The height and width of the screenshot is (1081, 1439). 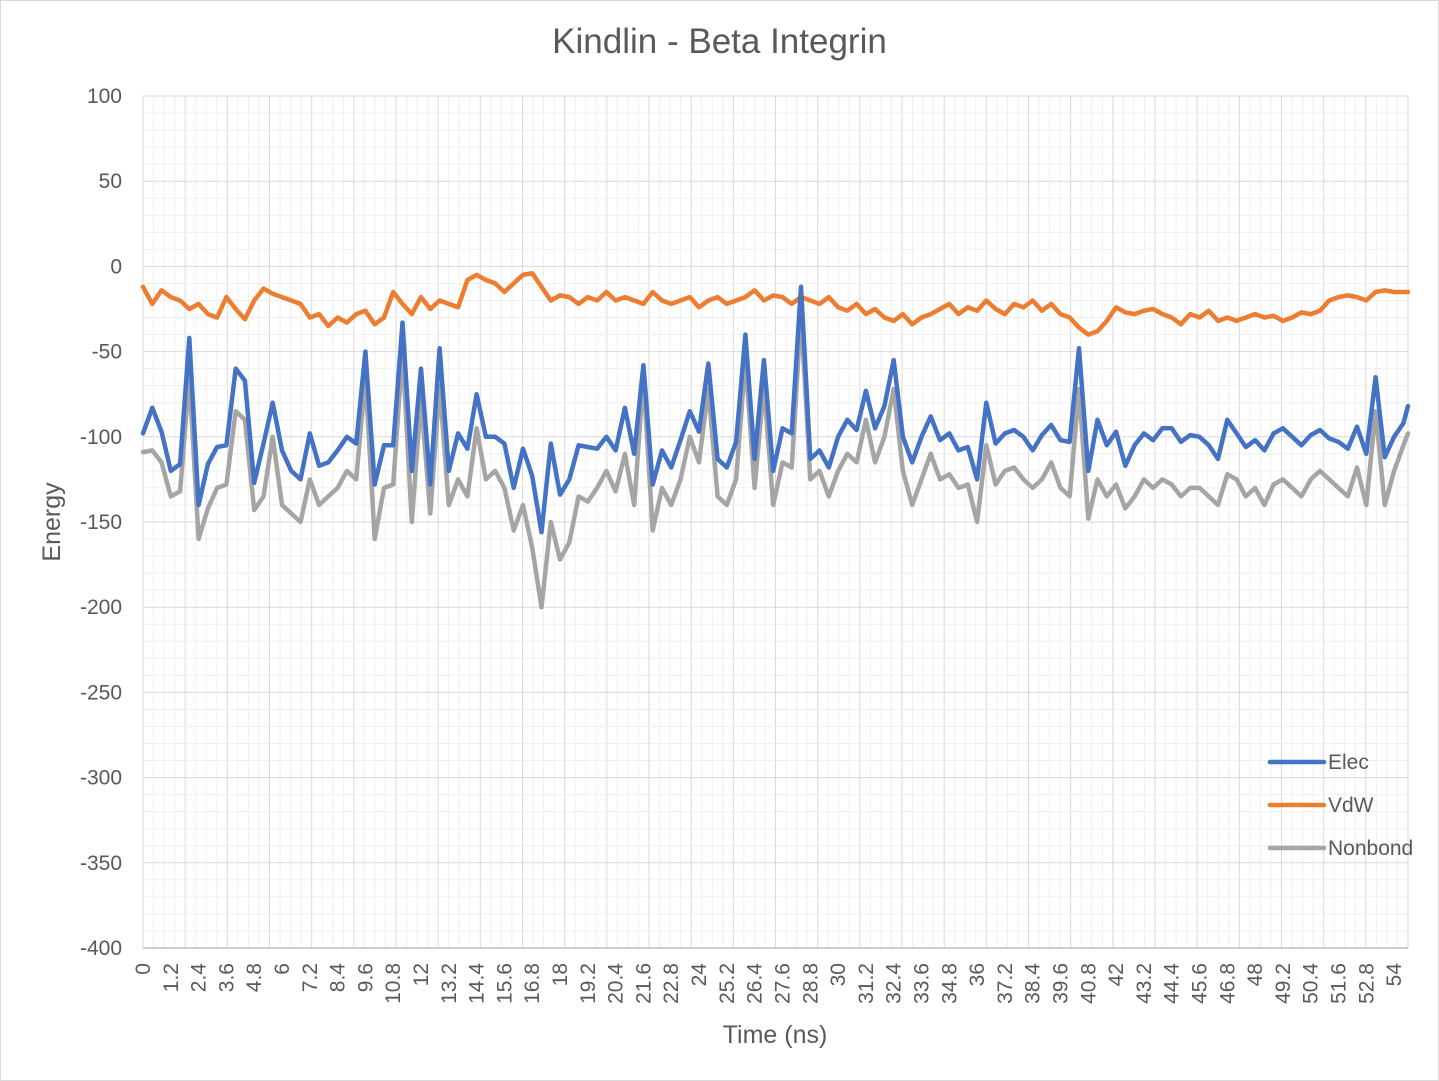 What do you see at coordinates (1351, 805) in the screenshot?
I see `legend-label-vdw: VdW` at bounding box center [1351, 805].